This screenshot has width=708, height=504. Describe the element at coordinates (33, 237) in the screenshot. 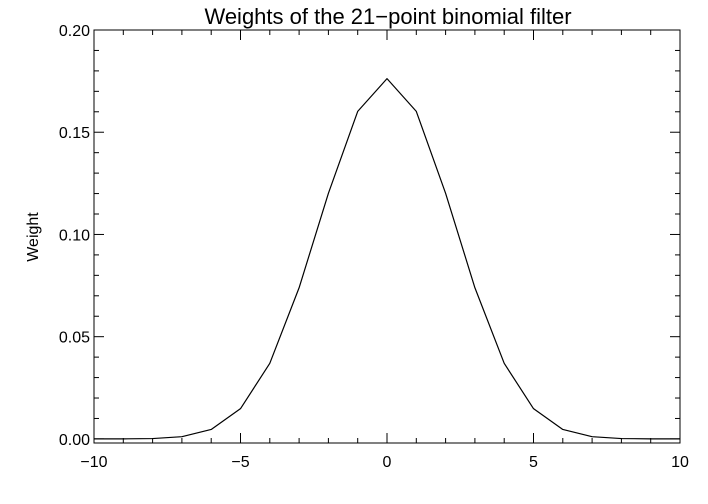

I see `y-axis-label: Weight` at that location.